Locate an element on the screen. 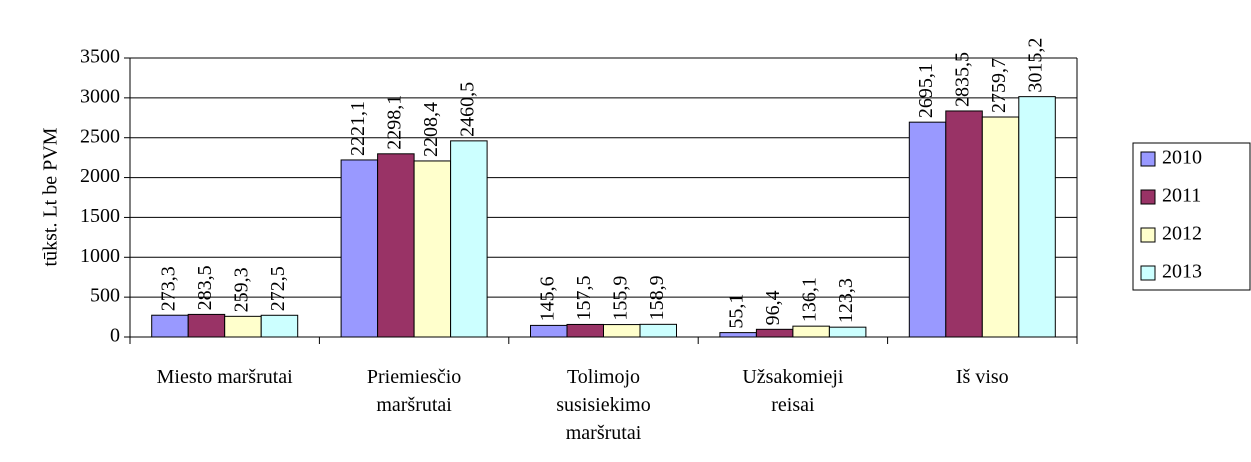 The height and width of the screenshot is (462, 1251). y-tick-label: 2000 is located at coordinates (100, 176).